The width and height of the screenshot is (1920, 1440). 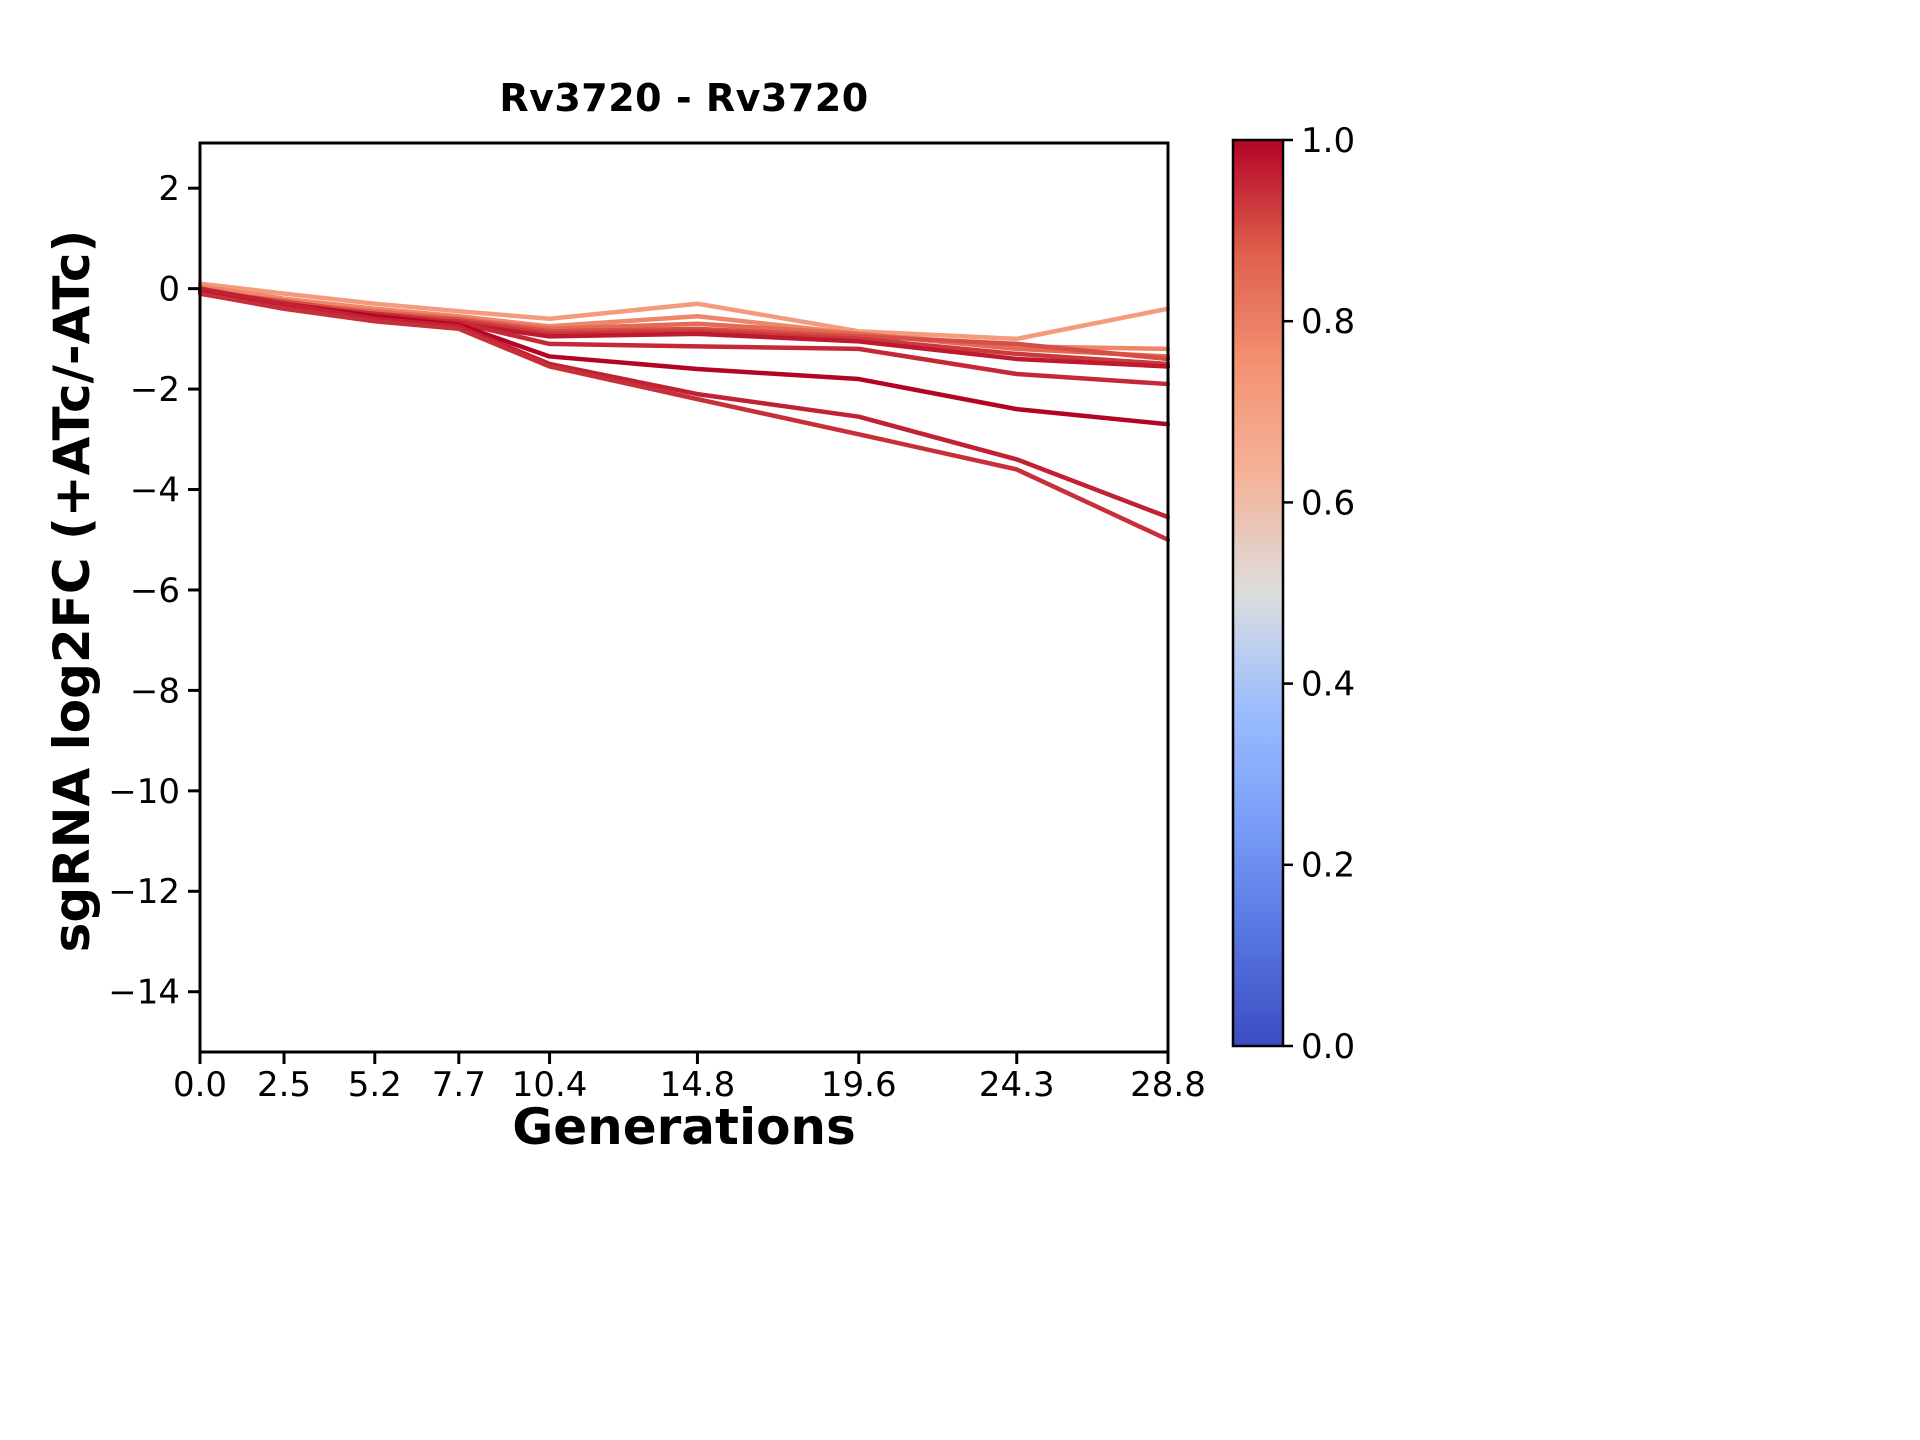 What do you see at coordinates (698, 1085) in the screenshot?
I see `x-tick-label: 14.8` at bounding box center [698, 1085].